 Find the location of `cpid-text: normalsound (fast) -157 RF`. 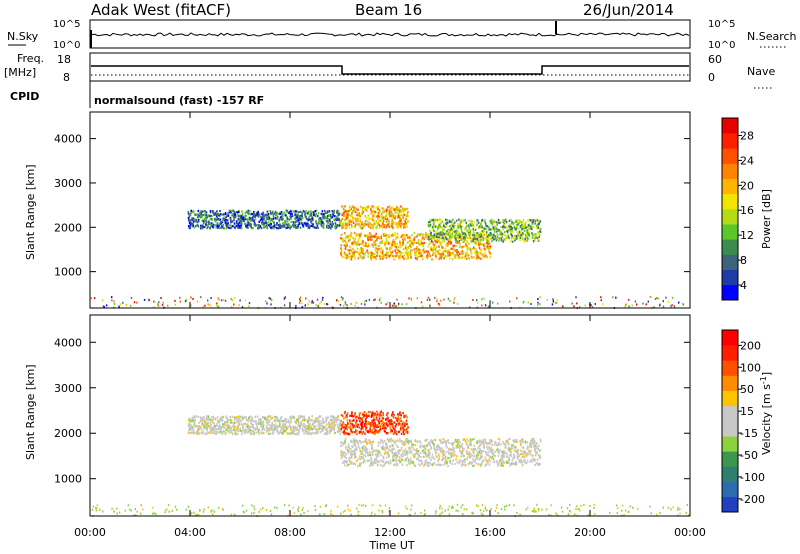

cpid-text: normalsound (fast) -157 RF is located at coordinates (179, 100).